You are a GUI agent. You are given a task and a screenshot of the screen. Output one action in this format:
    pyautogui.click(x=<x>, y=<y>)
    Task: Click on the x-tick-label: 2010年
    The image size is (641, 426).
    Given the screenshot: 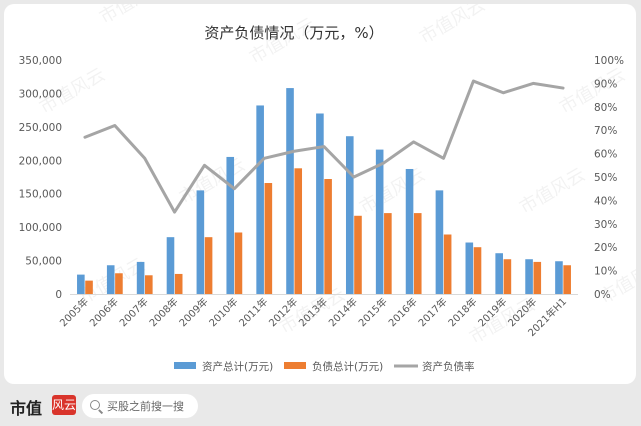 What is the action you would take?
    pyautogui.click(x=223, y=312)
    